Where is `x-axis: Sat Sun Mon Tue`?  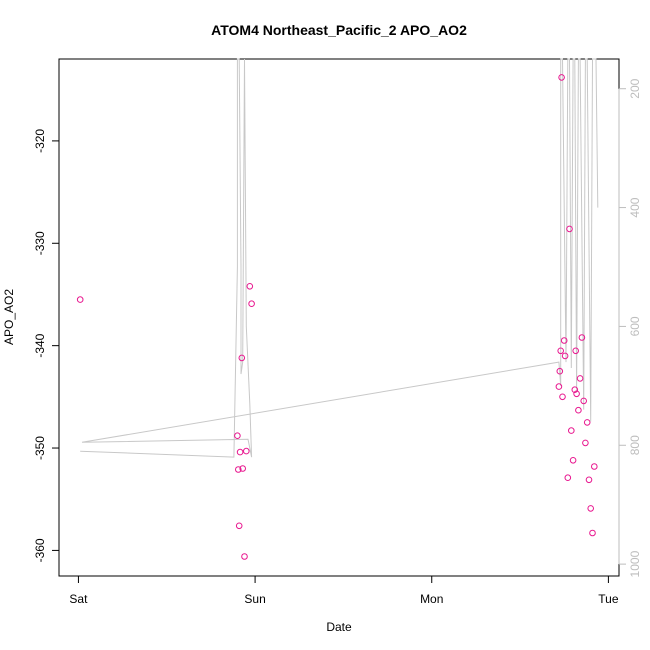
x-axis: Sat Sun Mon Tue is located at coordinates (344, 590).